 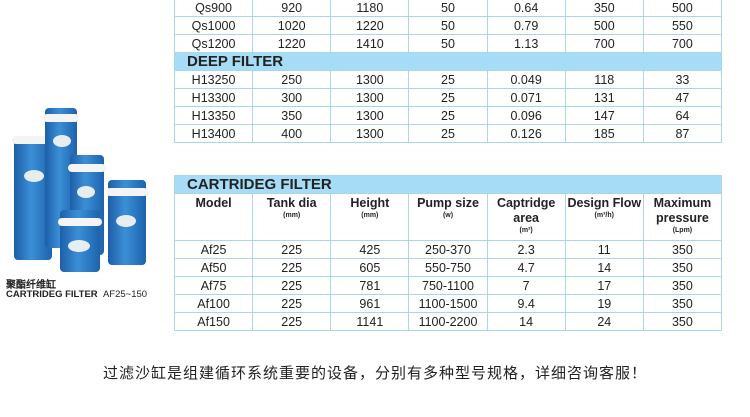 What do you see at coordinates (448, 203) in the screenshot?
I see `column-label: Pump size` at bounding box center [448, 203].